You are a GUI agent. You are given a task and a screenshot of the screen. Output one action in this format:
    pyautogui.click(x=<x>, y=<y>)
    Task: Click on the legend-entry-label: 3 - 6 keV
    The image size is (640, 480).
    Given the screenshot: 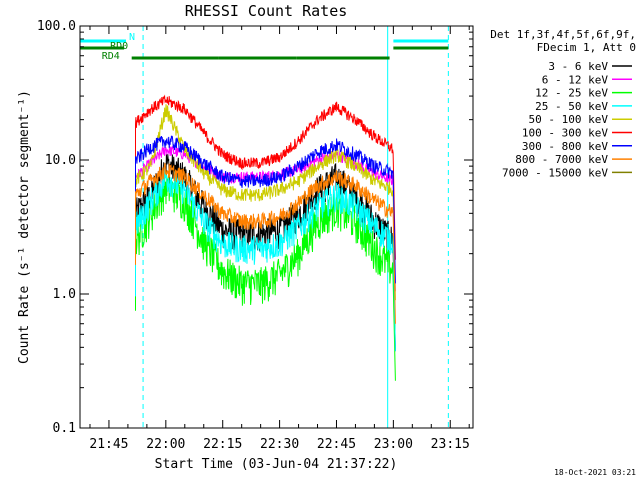 What is the action you would take?
    pyautogui.click(x=578, y=66)
    